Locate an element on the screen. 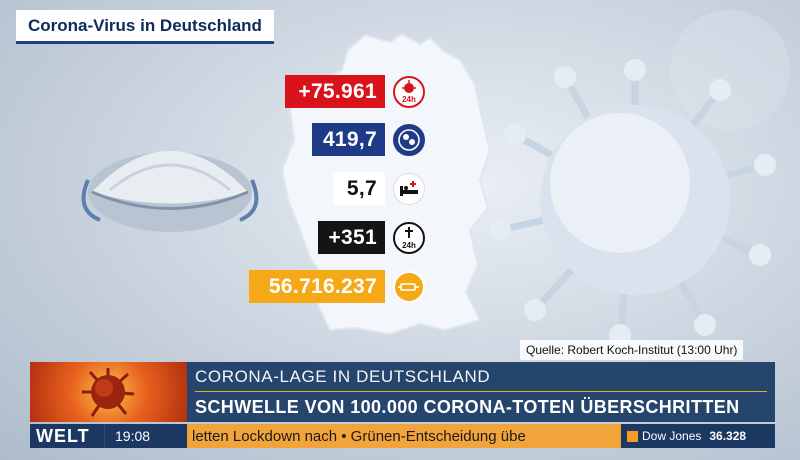  cross-24h-icon: 24h is located at coordinates (409, 237).